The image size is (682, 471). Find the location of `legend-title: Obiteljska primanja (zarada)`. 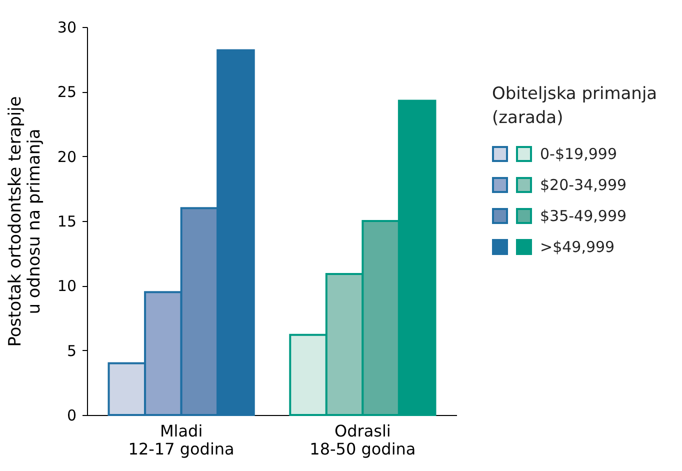

legend-title: Obiteljska primanja (zarada) is located at coordinates (575, 106).